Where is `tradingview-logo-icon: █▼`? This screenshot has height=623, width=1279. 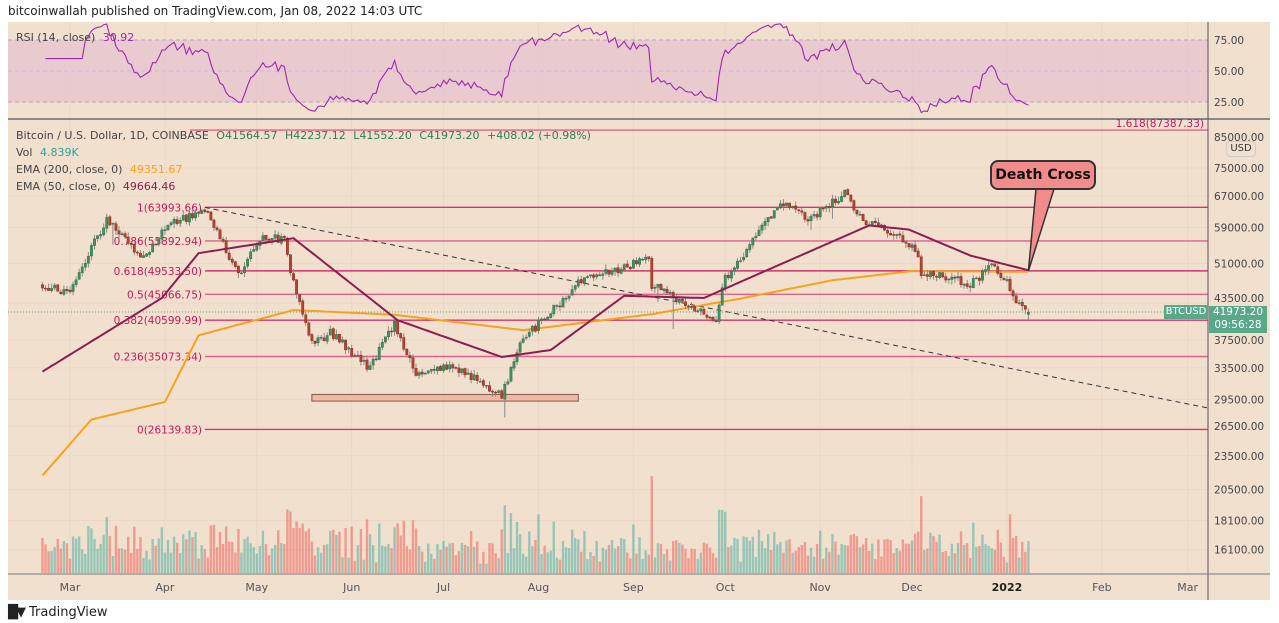 tradingview-logo-icon: █▼ is located at coordinates (17, 612).